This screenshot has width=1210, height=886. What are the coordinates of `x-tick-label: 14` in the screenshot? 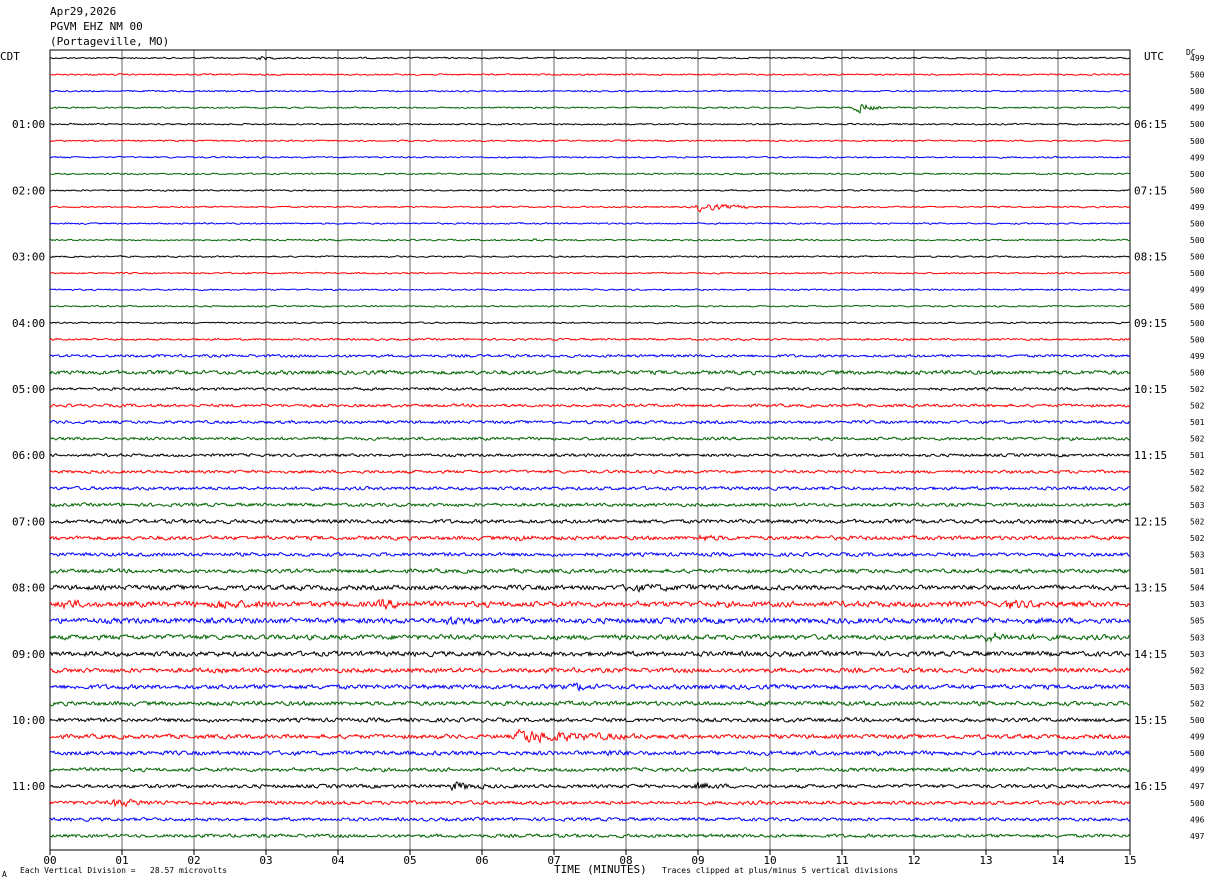 It's located at (1058, 860).